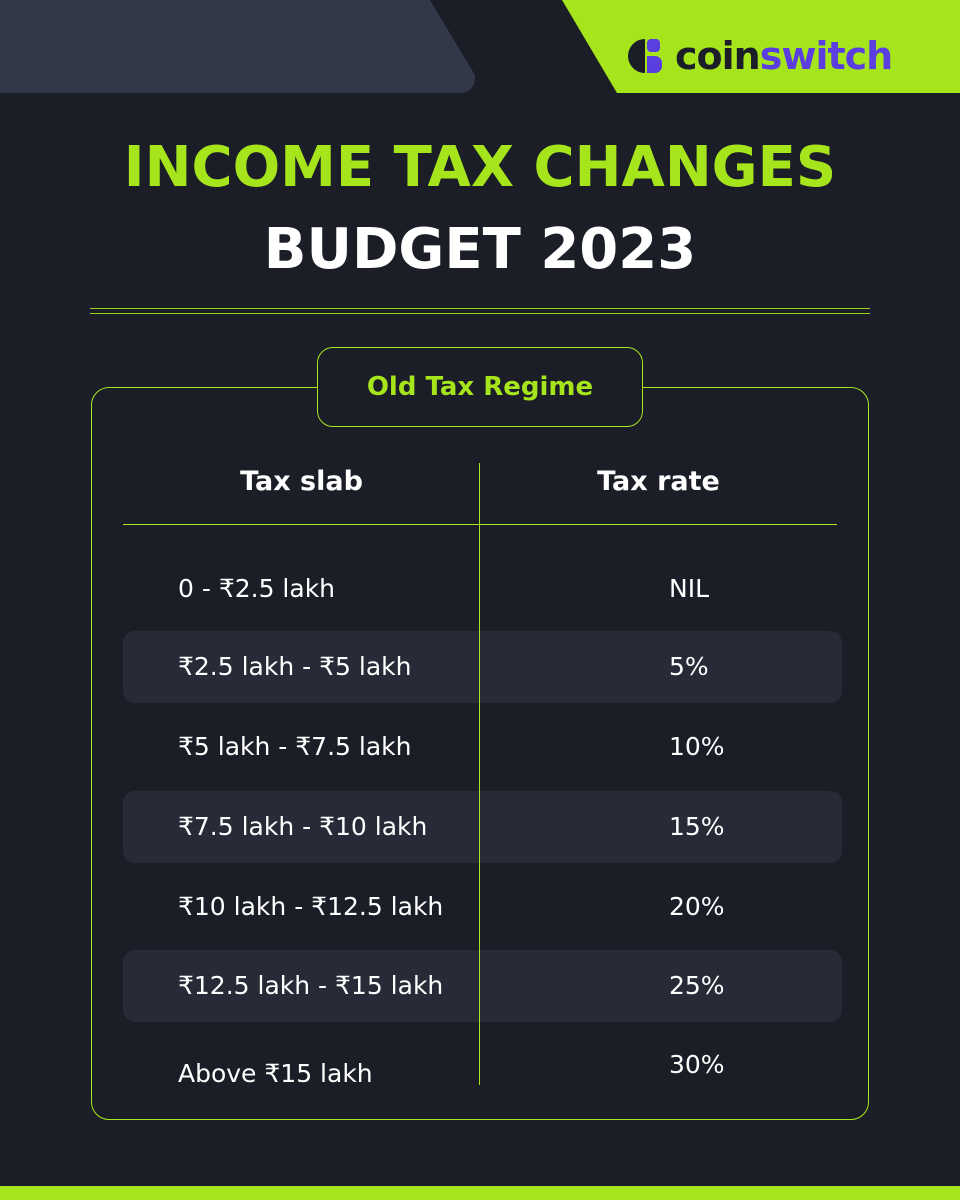  What do you see at coordinates (697, 906) in the screenshot?
I see `tax-rate-cell: 20%` at bounding box center [697, 906].